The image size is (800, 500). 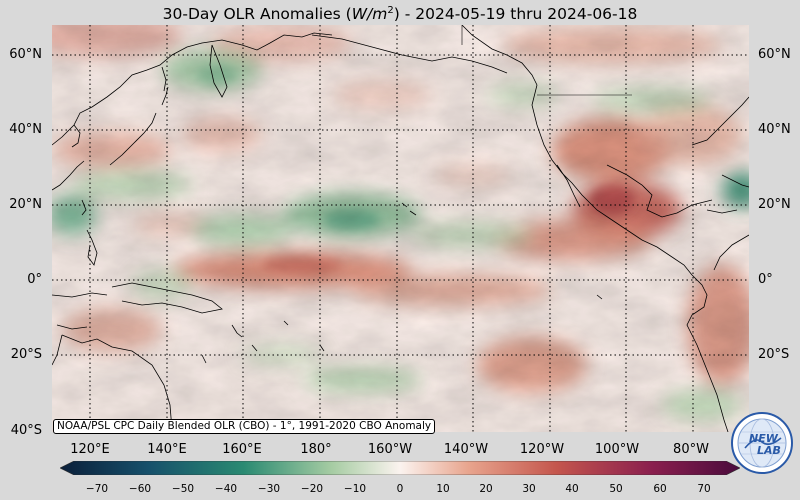 What do you see at coordinates (257, 14) in the screenshot?
I see `title-prefix: 30-Day OLR Anomalies (` at bounding box center [257, 14].